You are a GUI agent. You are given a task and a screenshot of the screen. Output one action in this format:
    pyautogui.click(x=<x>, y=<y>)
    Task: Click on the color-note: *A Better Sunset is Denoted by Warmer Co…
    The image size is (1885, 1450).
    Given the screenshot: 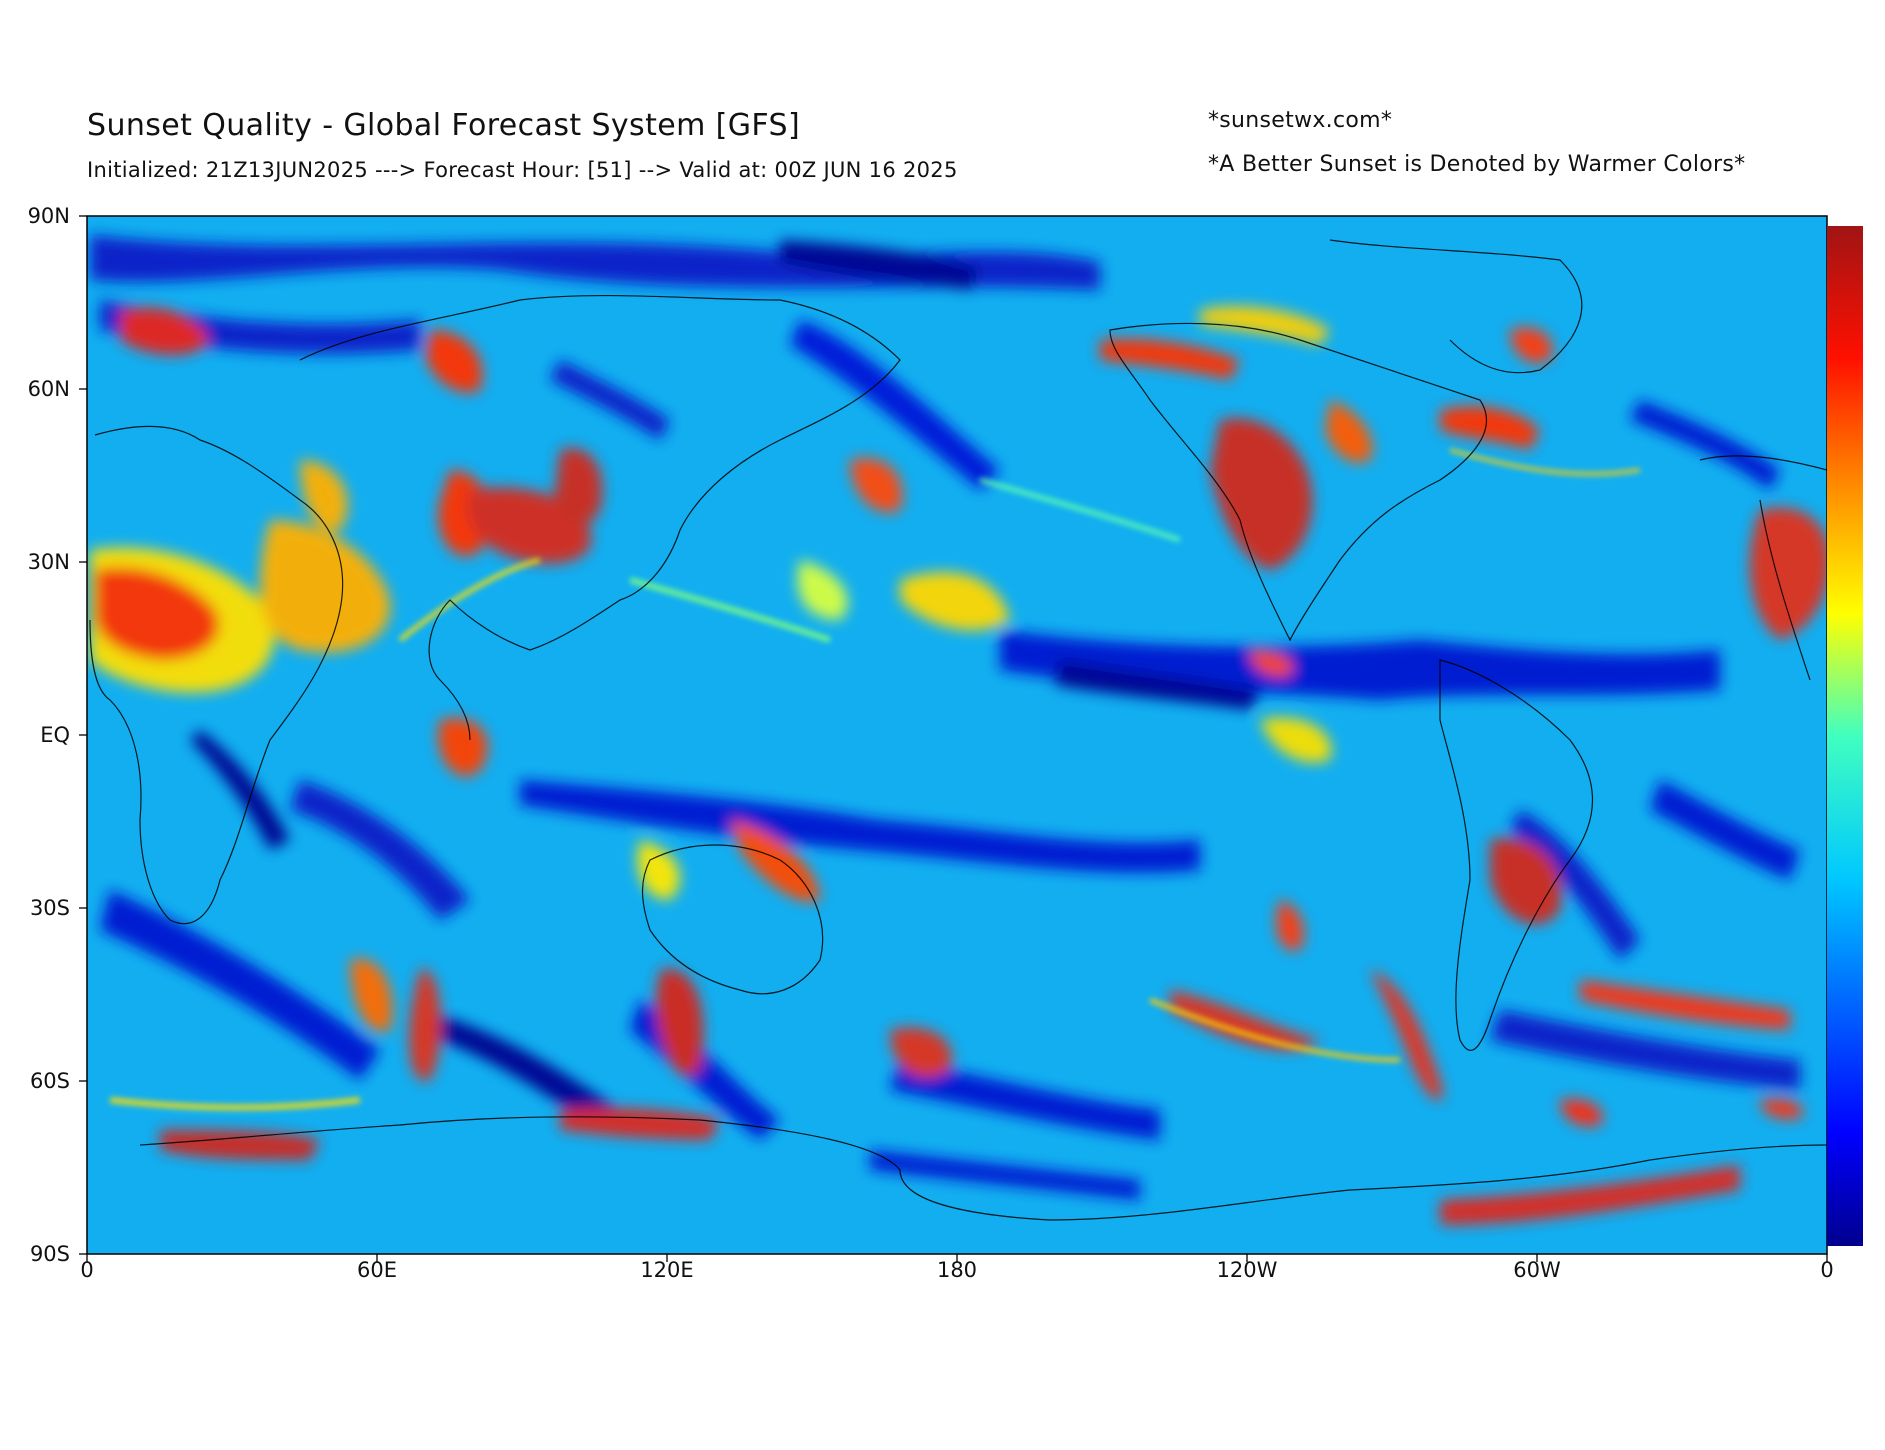 What is the action you would take?
    pyautogui.click(x=1477, y=164)
    